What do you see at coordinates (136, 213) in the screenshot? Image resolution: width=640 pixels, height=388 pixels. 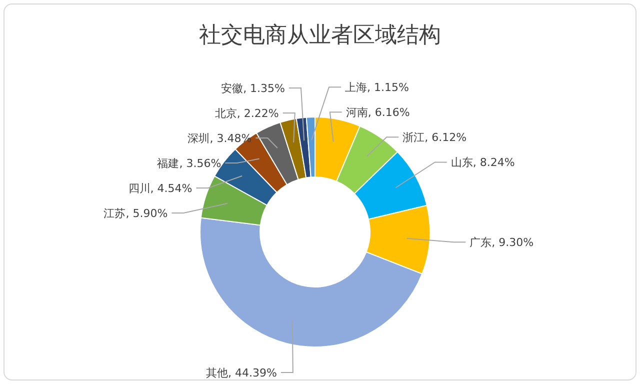 I see `slice-label: 江苏, 5.90%` at bounding box center [136, 213].